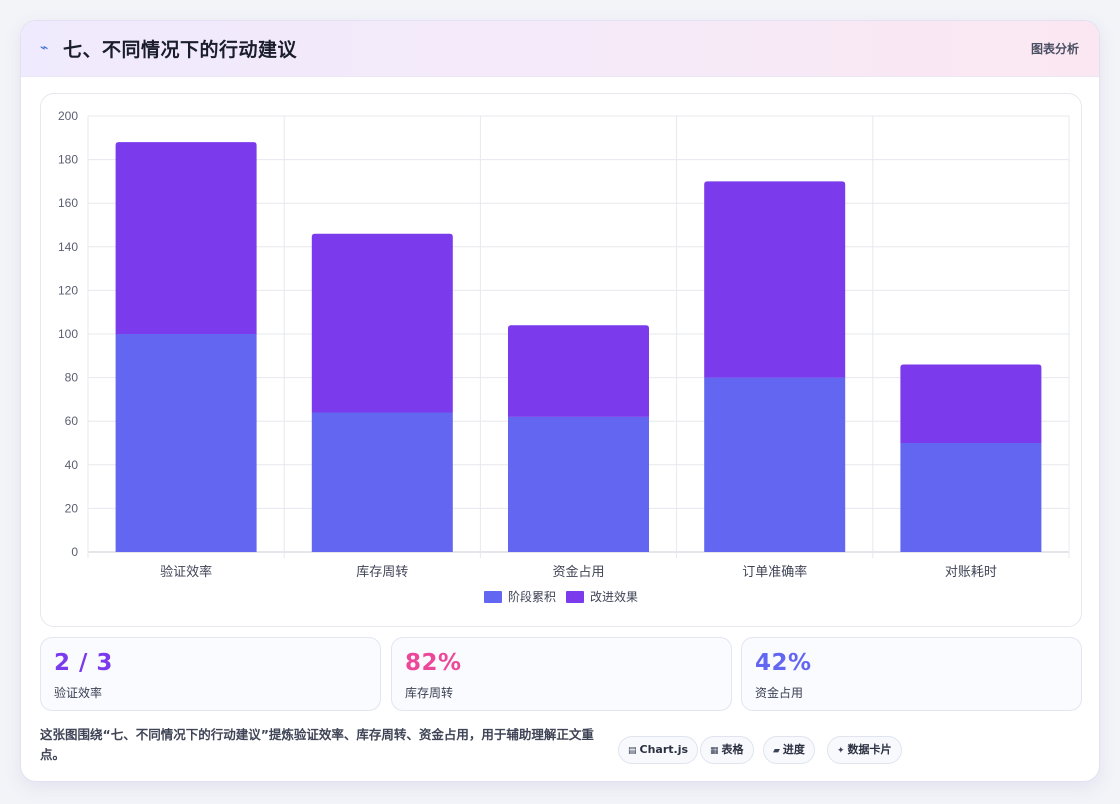  I want to click on kpi-card-1: 2 / 3 验证效率, so click(210, 674).